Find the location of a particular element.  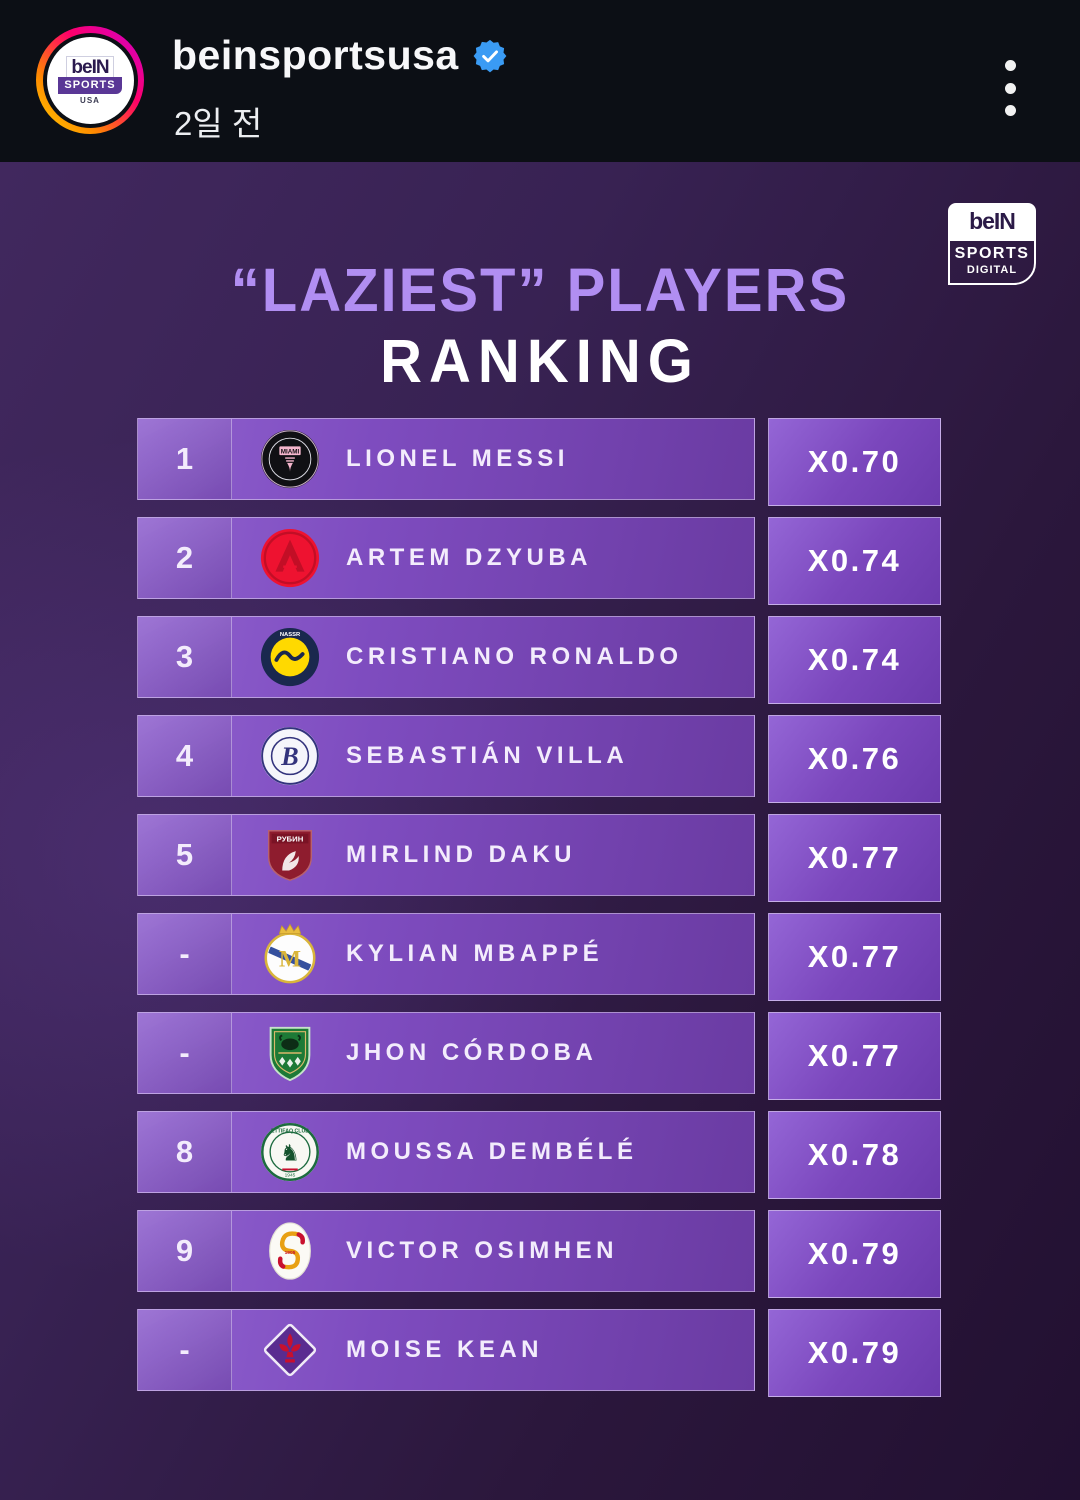

rank-cell: 8 is located at coordinates (185, 1152).